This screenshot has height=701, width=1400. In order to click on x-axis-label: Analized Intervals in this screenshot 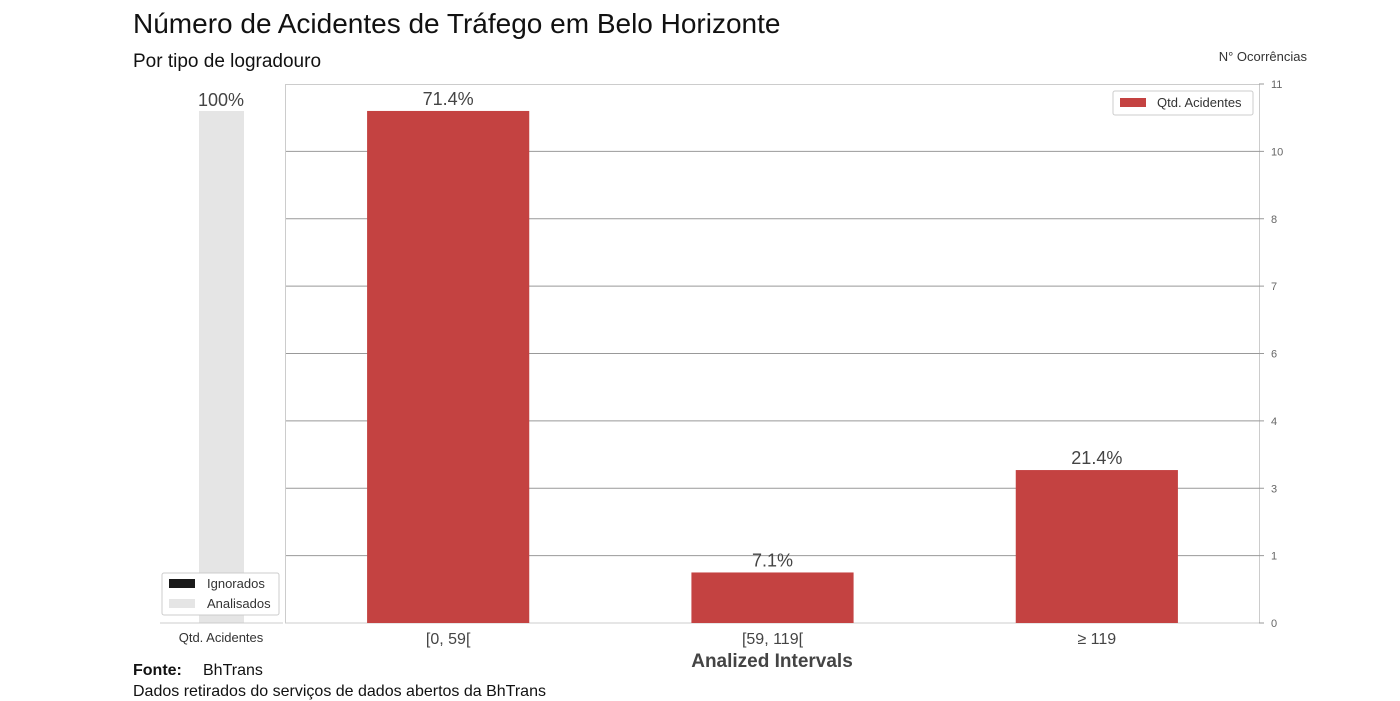, I will do `click(772, 661)`.